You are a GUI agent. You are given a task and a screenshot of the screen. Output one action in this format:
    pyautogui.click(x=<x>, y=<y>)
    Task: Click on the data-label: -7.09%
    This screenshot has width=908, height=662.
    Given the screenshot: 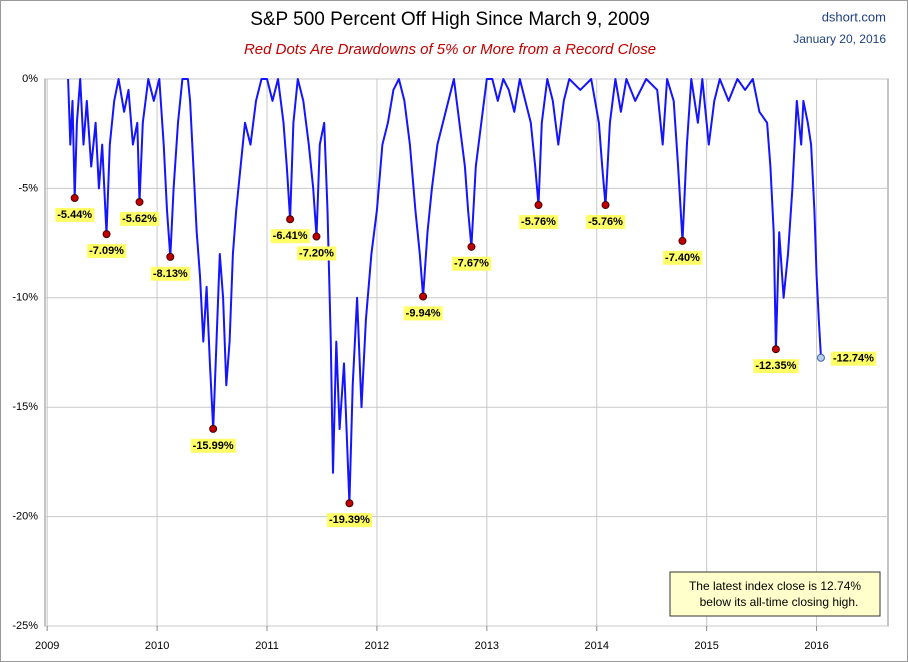 What is the action you would take?
    pyautogui.click(x=106, y=251)
    